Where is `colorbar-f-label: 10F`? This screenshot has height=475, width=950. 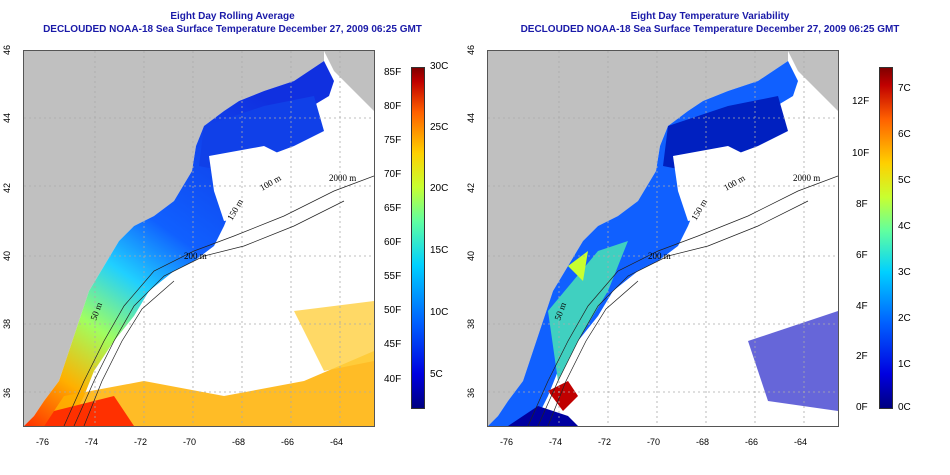 colorbar-f-label: 10F is located at coordinates (861, 153).